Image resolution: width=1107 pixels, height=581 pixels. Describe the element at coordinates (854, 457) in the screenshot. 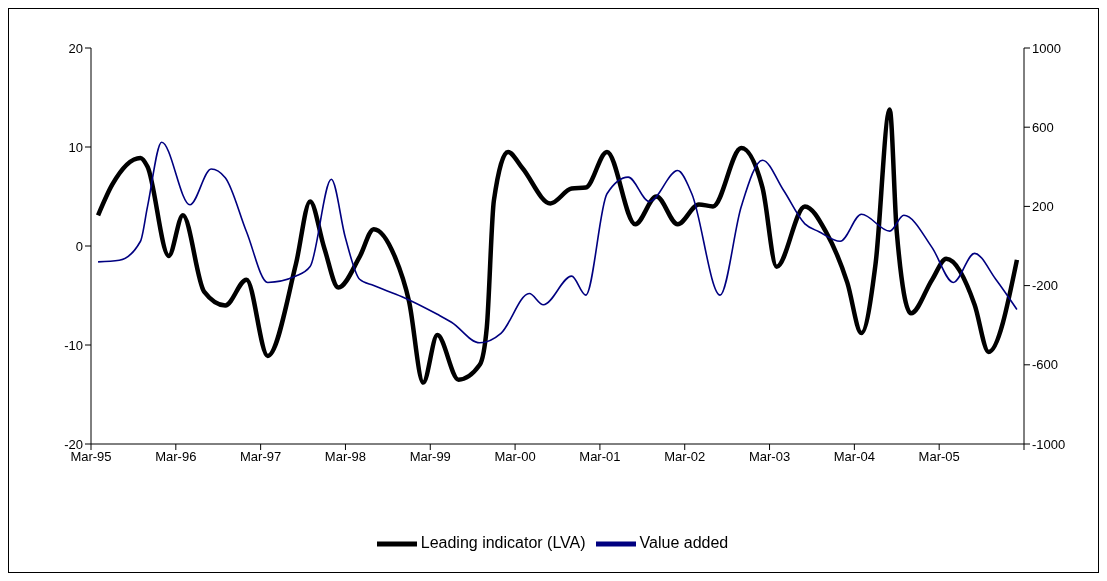

I see `x-tick-label: Mar-04` at that location.